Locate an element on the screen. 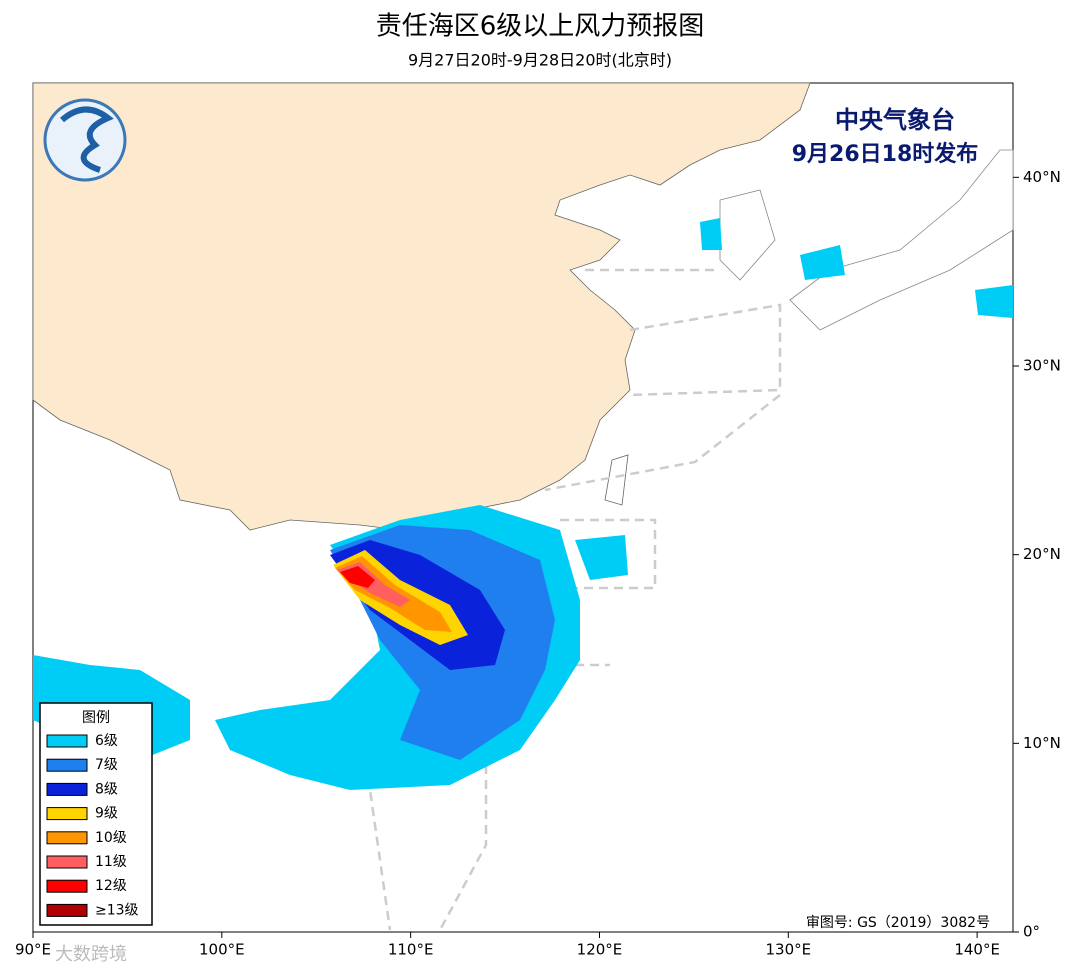 This screenshot has width=1080, height=973. japan is located at coordinates (901, 240).